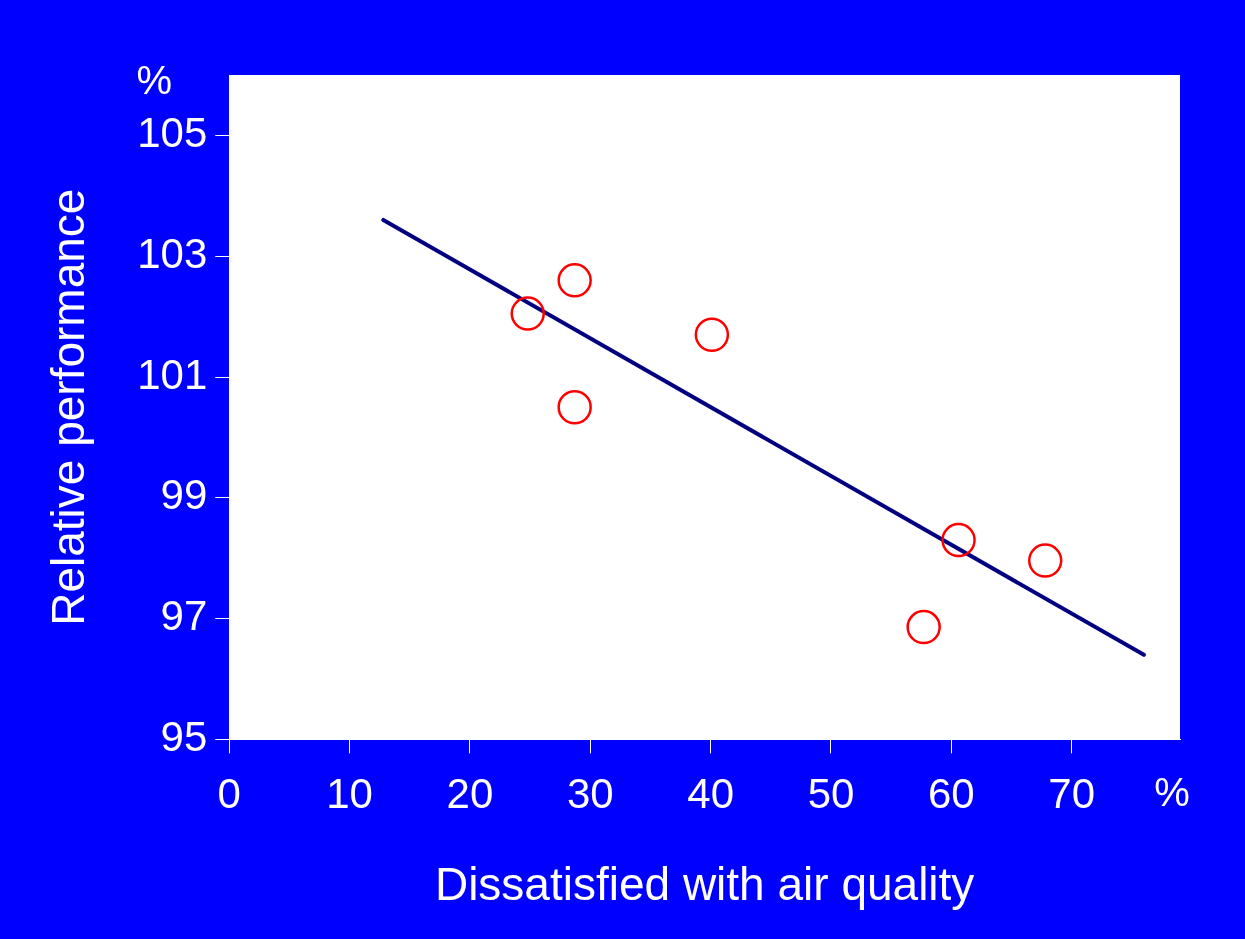 Image resolution: width=1245 pixels, height=939 pixels. I want to click on y-tick-label: 97, so click(184, 616).